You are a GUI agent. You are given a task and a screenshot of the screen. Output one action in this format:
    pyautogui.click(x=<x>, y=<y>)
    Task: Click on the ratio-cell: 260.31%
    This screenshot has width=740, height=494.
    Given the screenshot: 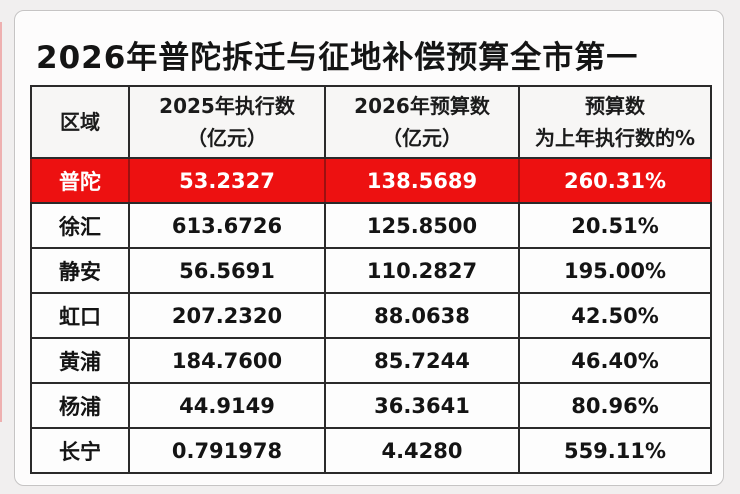 What is the action you would take?
    pyautogui.click(x=615, y=180)
    